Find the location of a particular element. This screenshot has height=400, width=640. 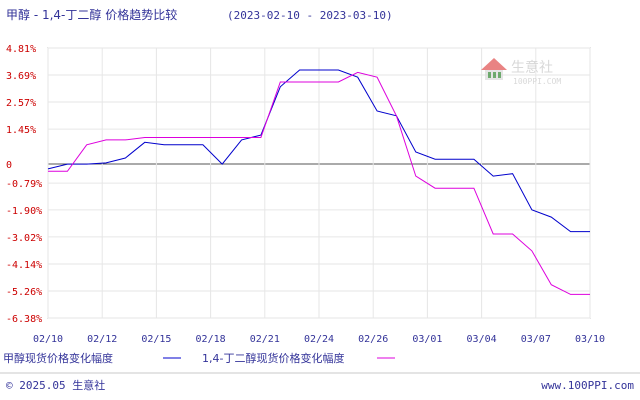

chart-title: 甲醇 - 1,4-丁二醇 价格趋势比较 is located at coordinates (91, 14).